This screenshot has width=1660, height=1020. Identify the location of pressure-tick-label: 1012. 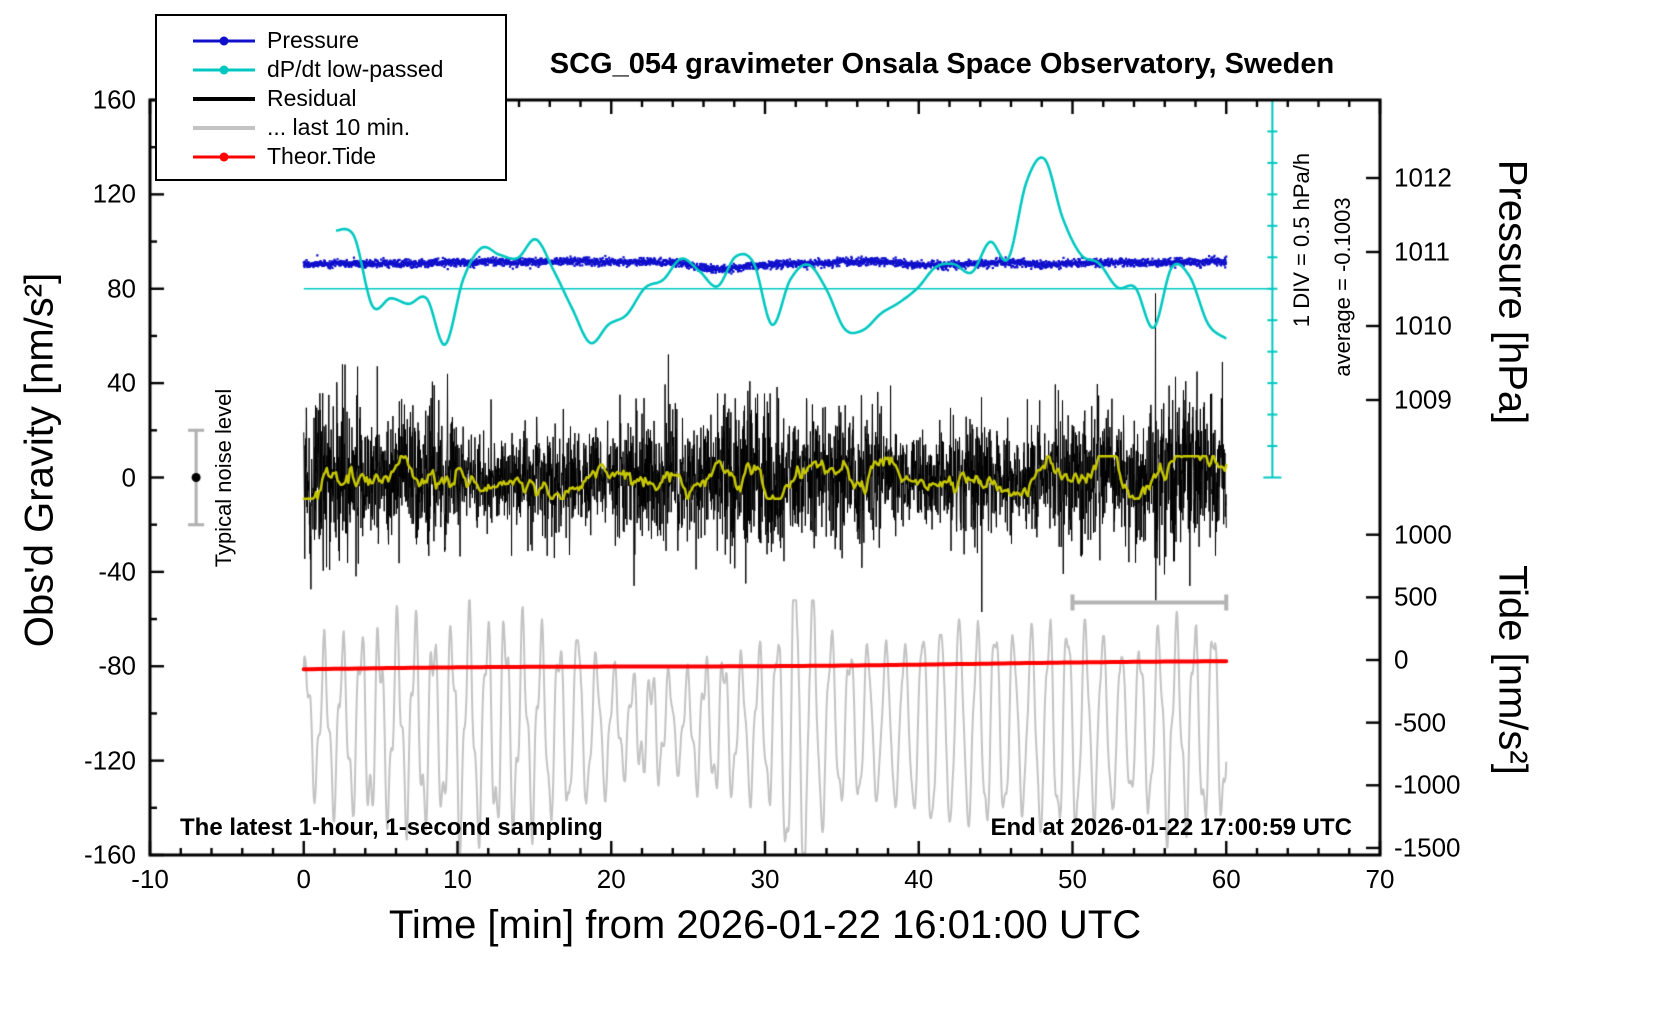
(1423, 177).